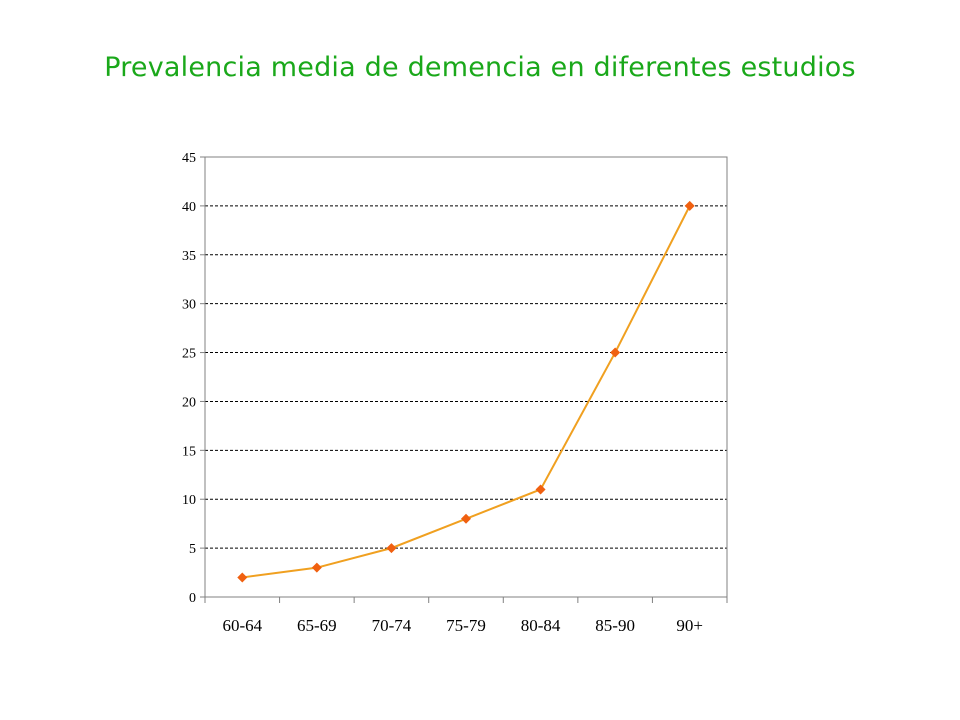 The width and height of the screenshot is (960, 720). I want to click on y-tick-label: 25, so click(189, 354).